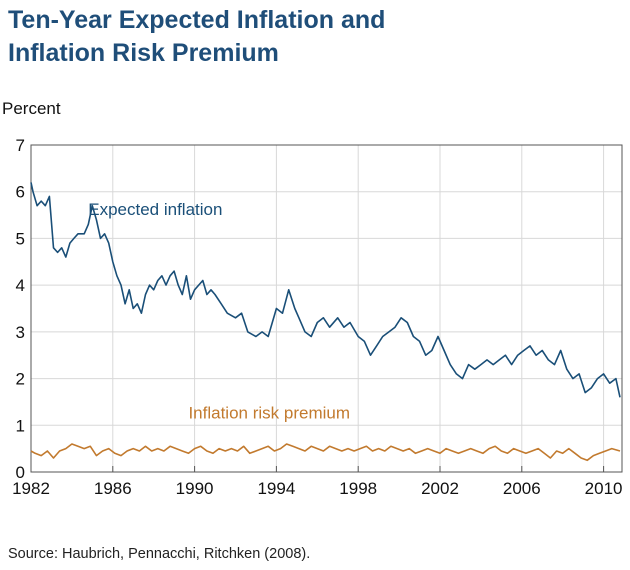 Image resolution: width=630 pixels, height=570 pixels. I want to click on chart-title-line-1: Ten-Year Expected Inflation and, so click(197, 20).